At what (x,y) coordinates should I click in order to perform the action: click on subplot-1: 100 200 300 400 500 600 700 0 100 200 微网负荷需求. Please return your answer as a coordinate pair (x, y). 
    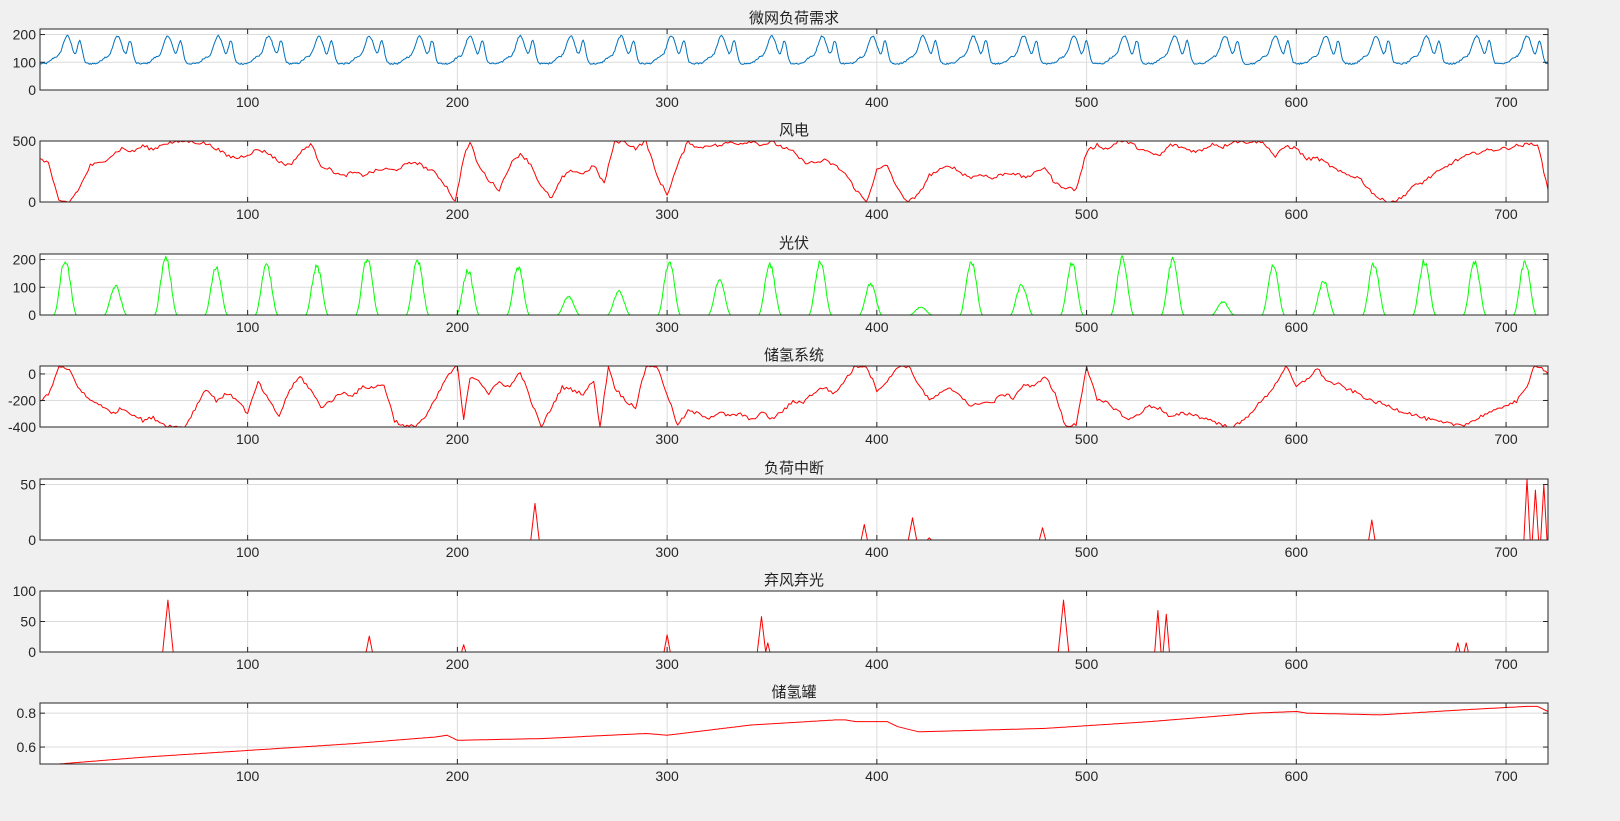
    Looking at the image, I should click on (781, 60).